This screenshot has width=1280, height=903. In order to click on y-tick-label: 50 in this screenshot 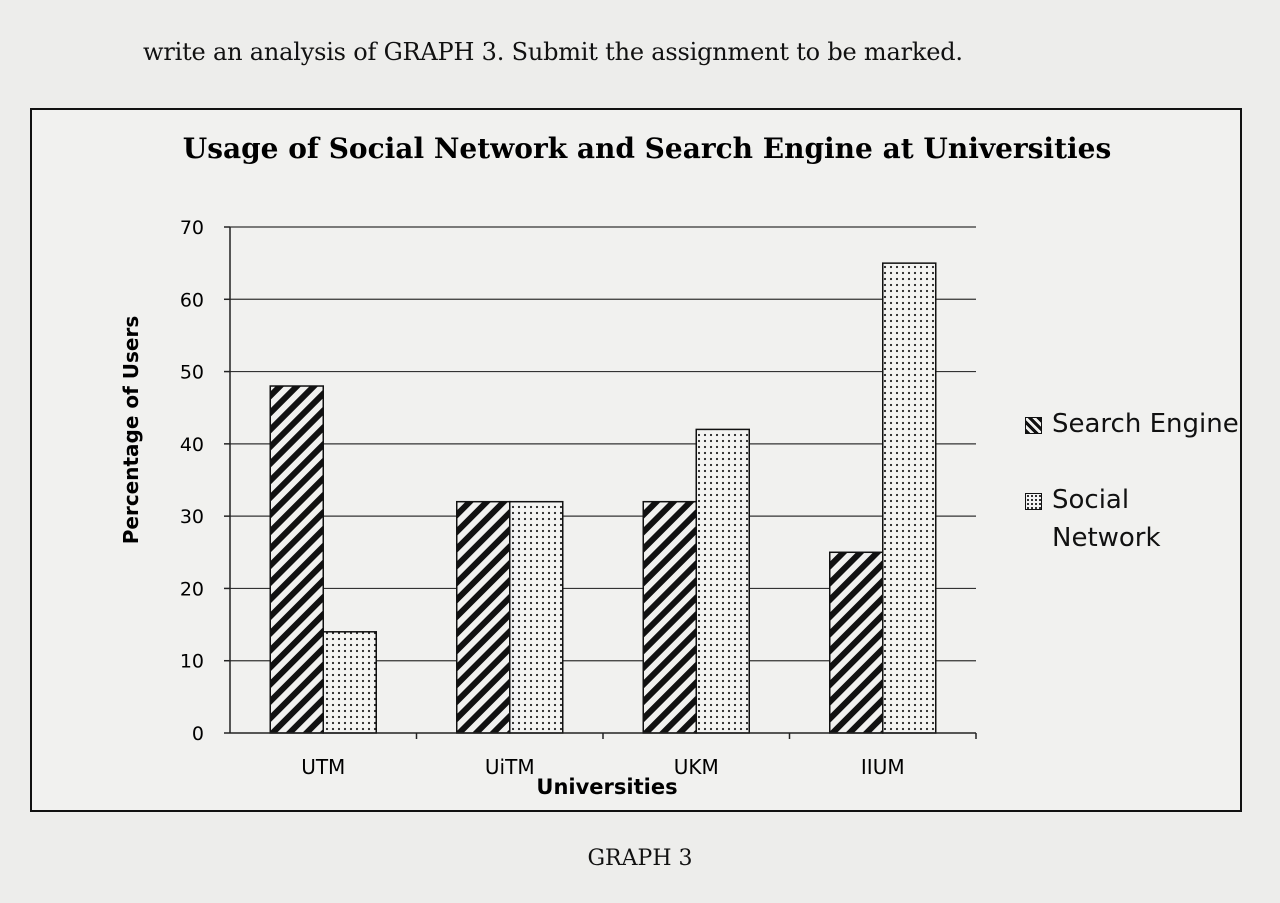, I will do `click(192, 373)`.